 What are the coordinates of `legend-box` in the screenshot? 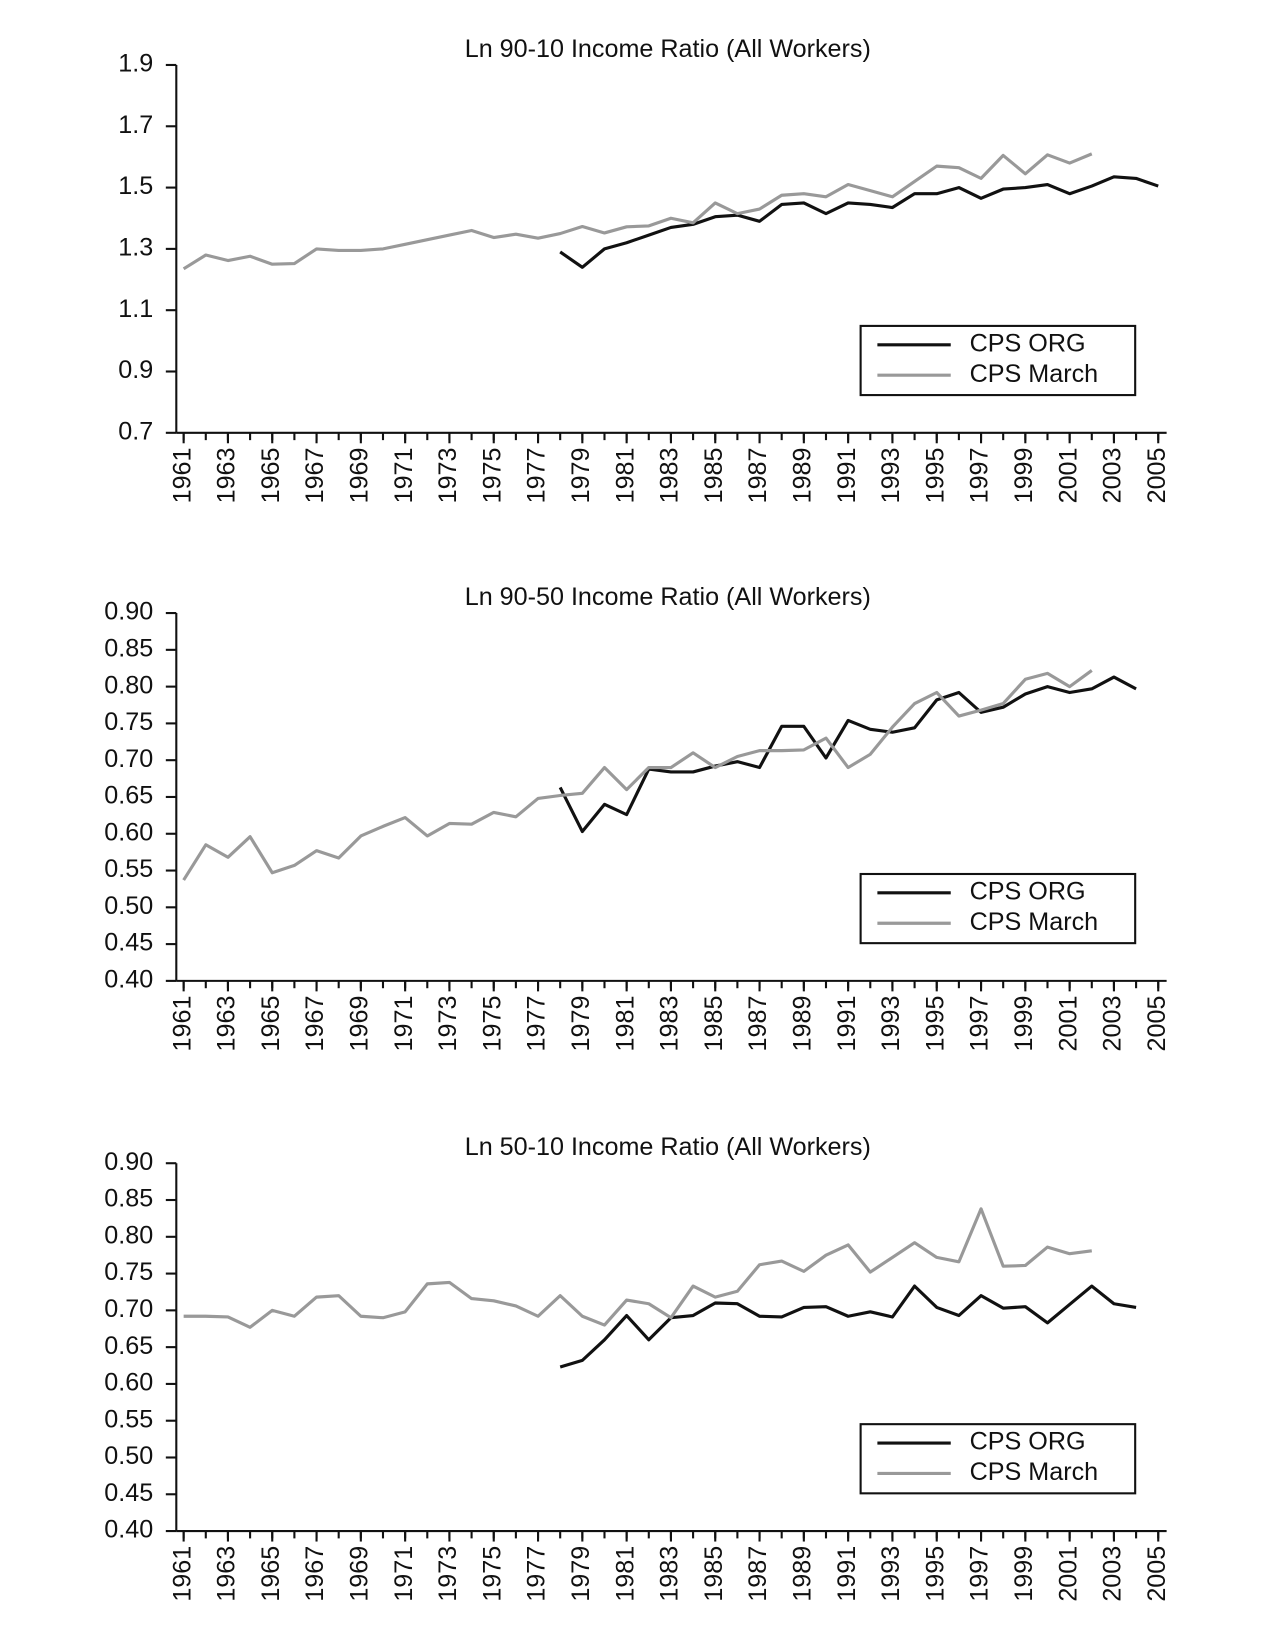 It's located at (998, 360).